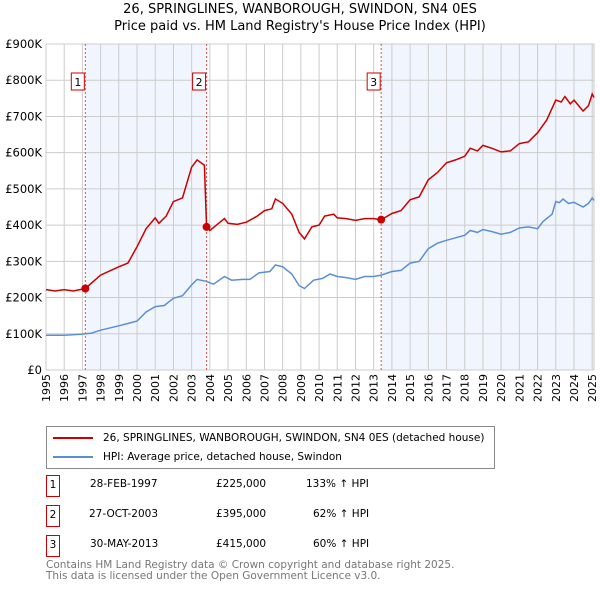 The image size is (600, 590). I want to click on x-tick-label: 2013, so click(374, 388).